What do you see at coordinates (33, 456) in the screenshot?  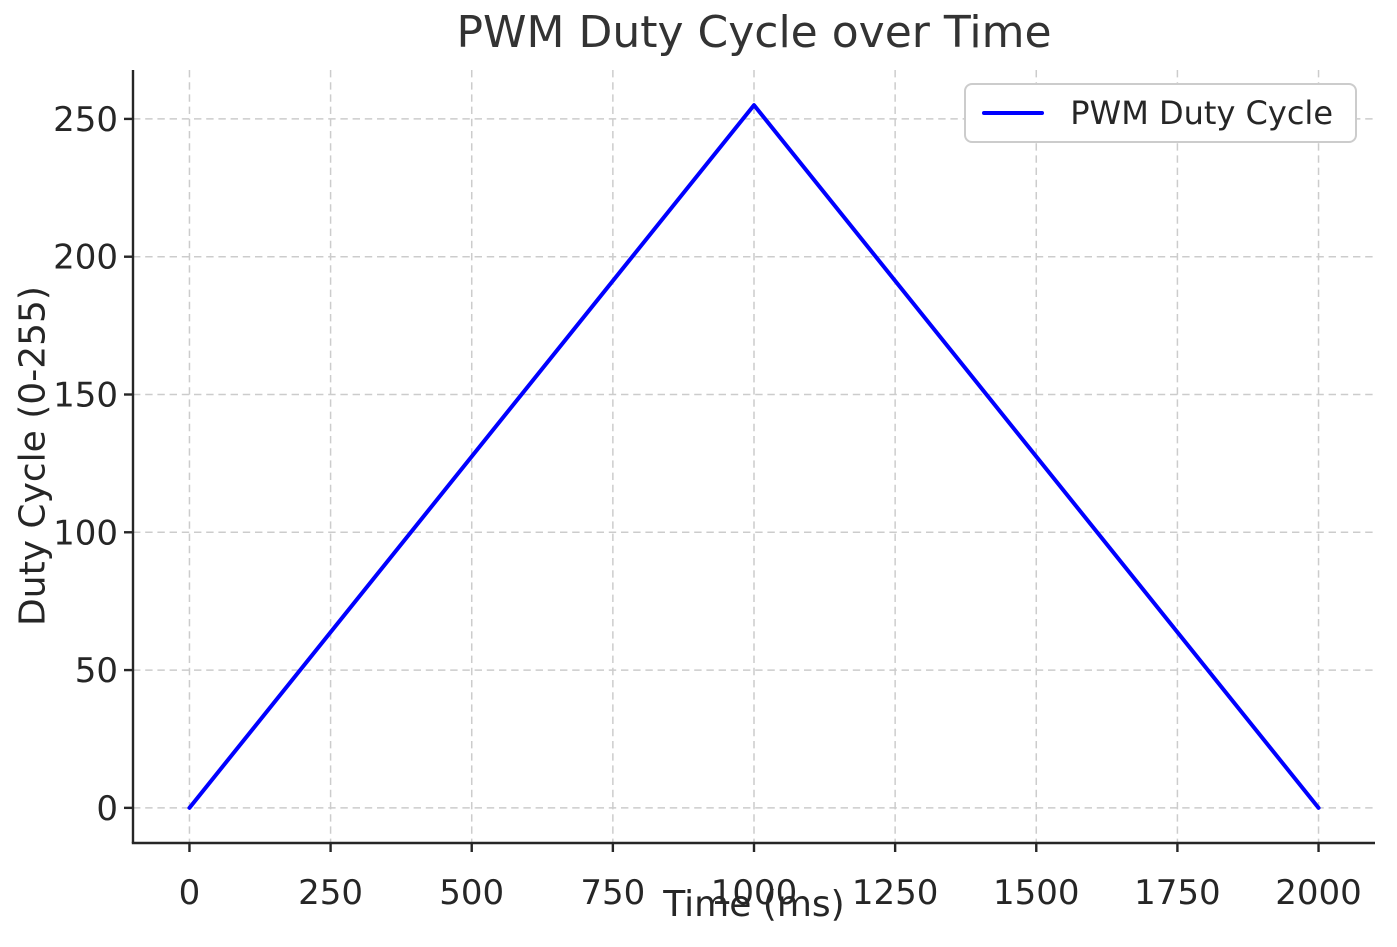 I see `y-axis-label: Duty Cycle (0-255)` at bounding box center [33, 456].